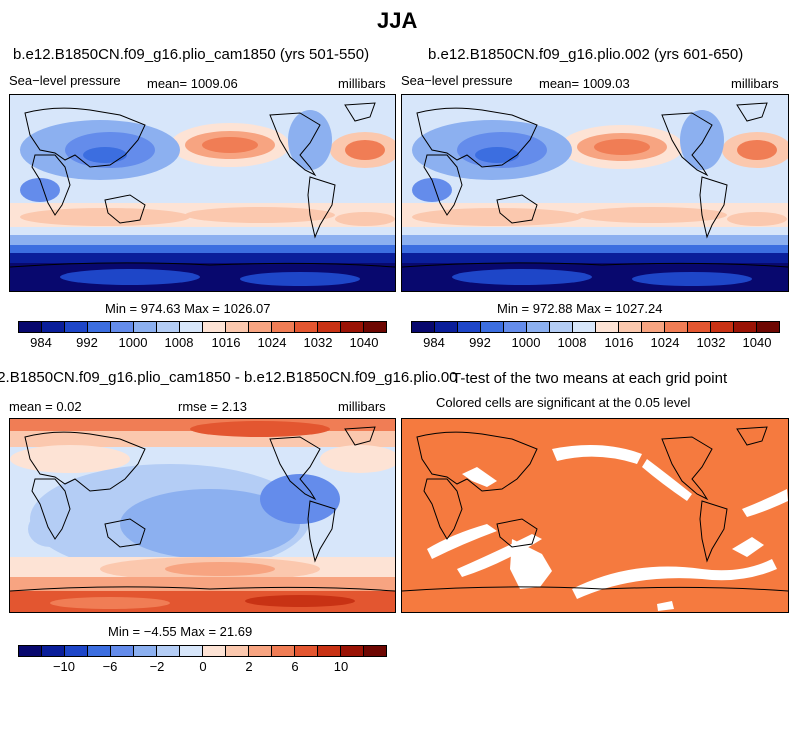  Describe the element at coordinates (203, 666) in the screenshot. I see `panel3-tick-label: 0` at that location.